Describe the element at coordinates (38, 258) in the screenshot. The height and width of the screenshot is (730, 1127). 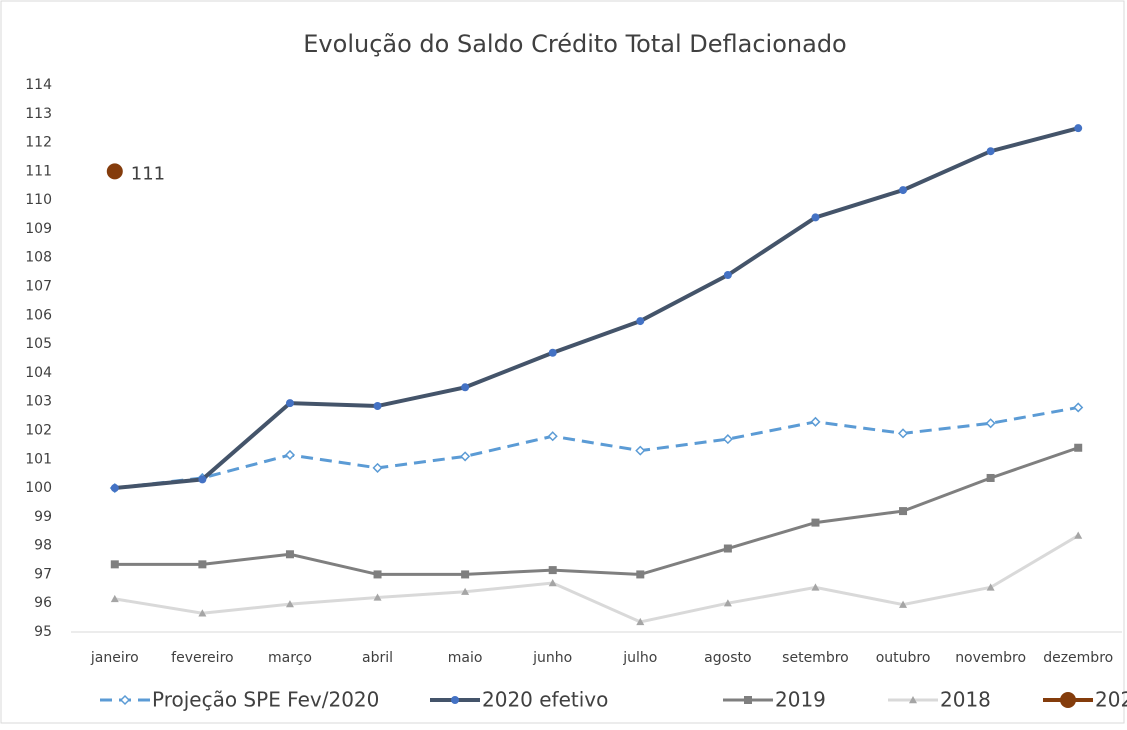
I see `y-tick-label: 108` at that location.